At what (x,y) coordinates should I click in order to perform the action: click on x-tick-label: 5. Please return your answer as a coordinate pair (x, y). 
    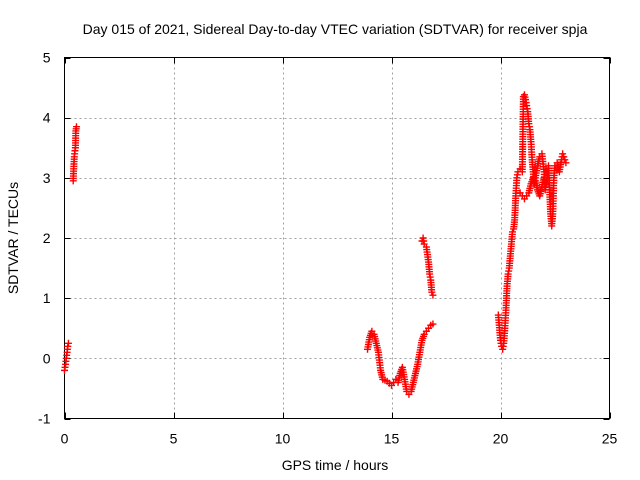
    Looking at the image, I should click on (174, 439).